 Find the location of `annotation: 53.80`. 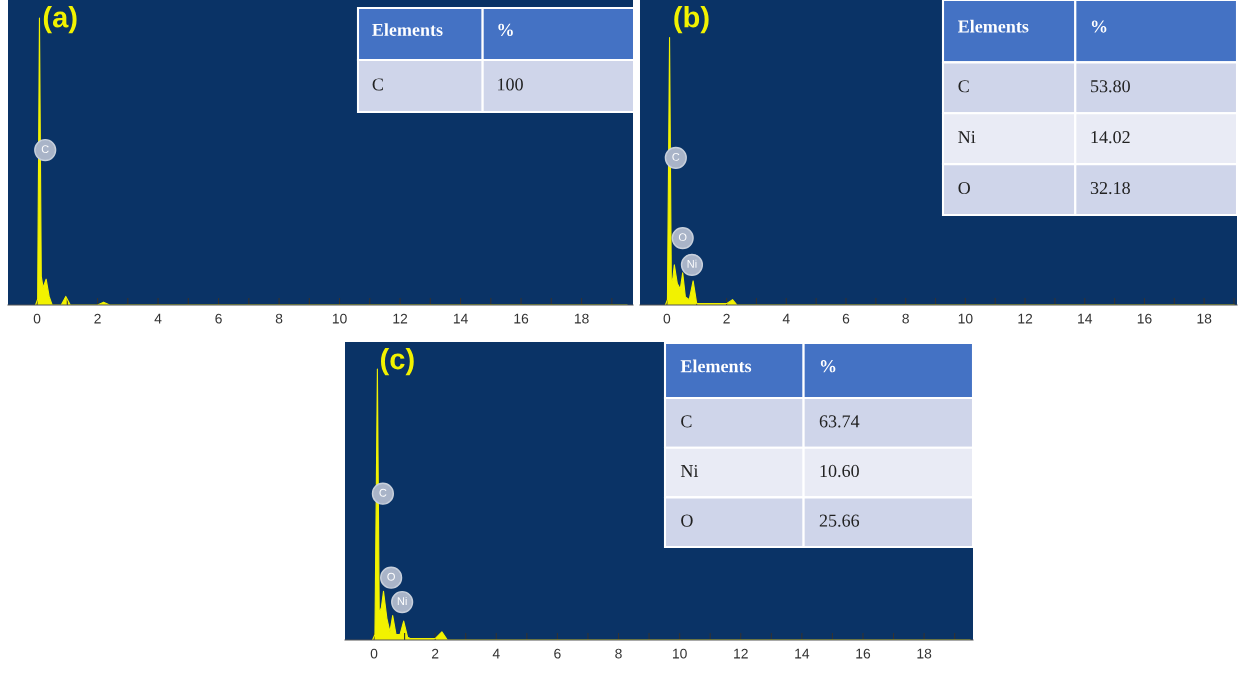

annotation: 53.80 is located at coordinates (1110, 86).